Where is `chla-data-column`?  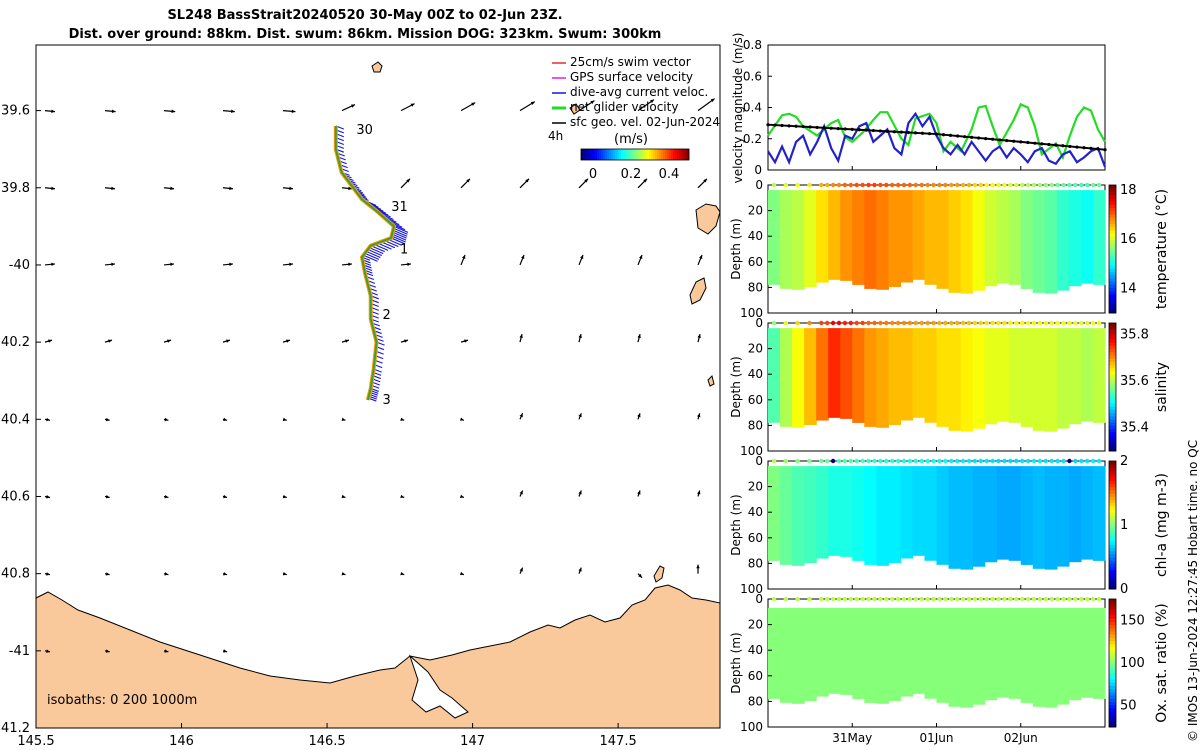 chla-data-column is located at coordinates (979, 516).